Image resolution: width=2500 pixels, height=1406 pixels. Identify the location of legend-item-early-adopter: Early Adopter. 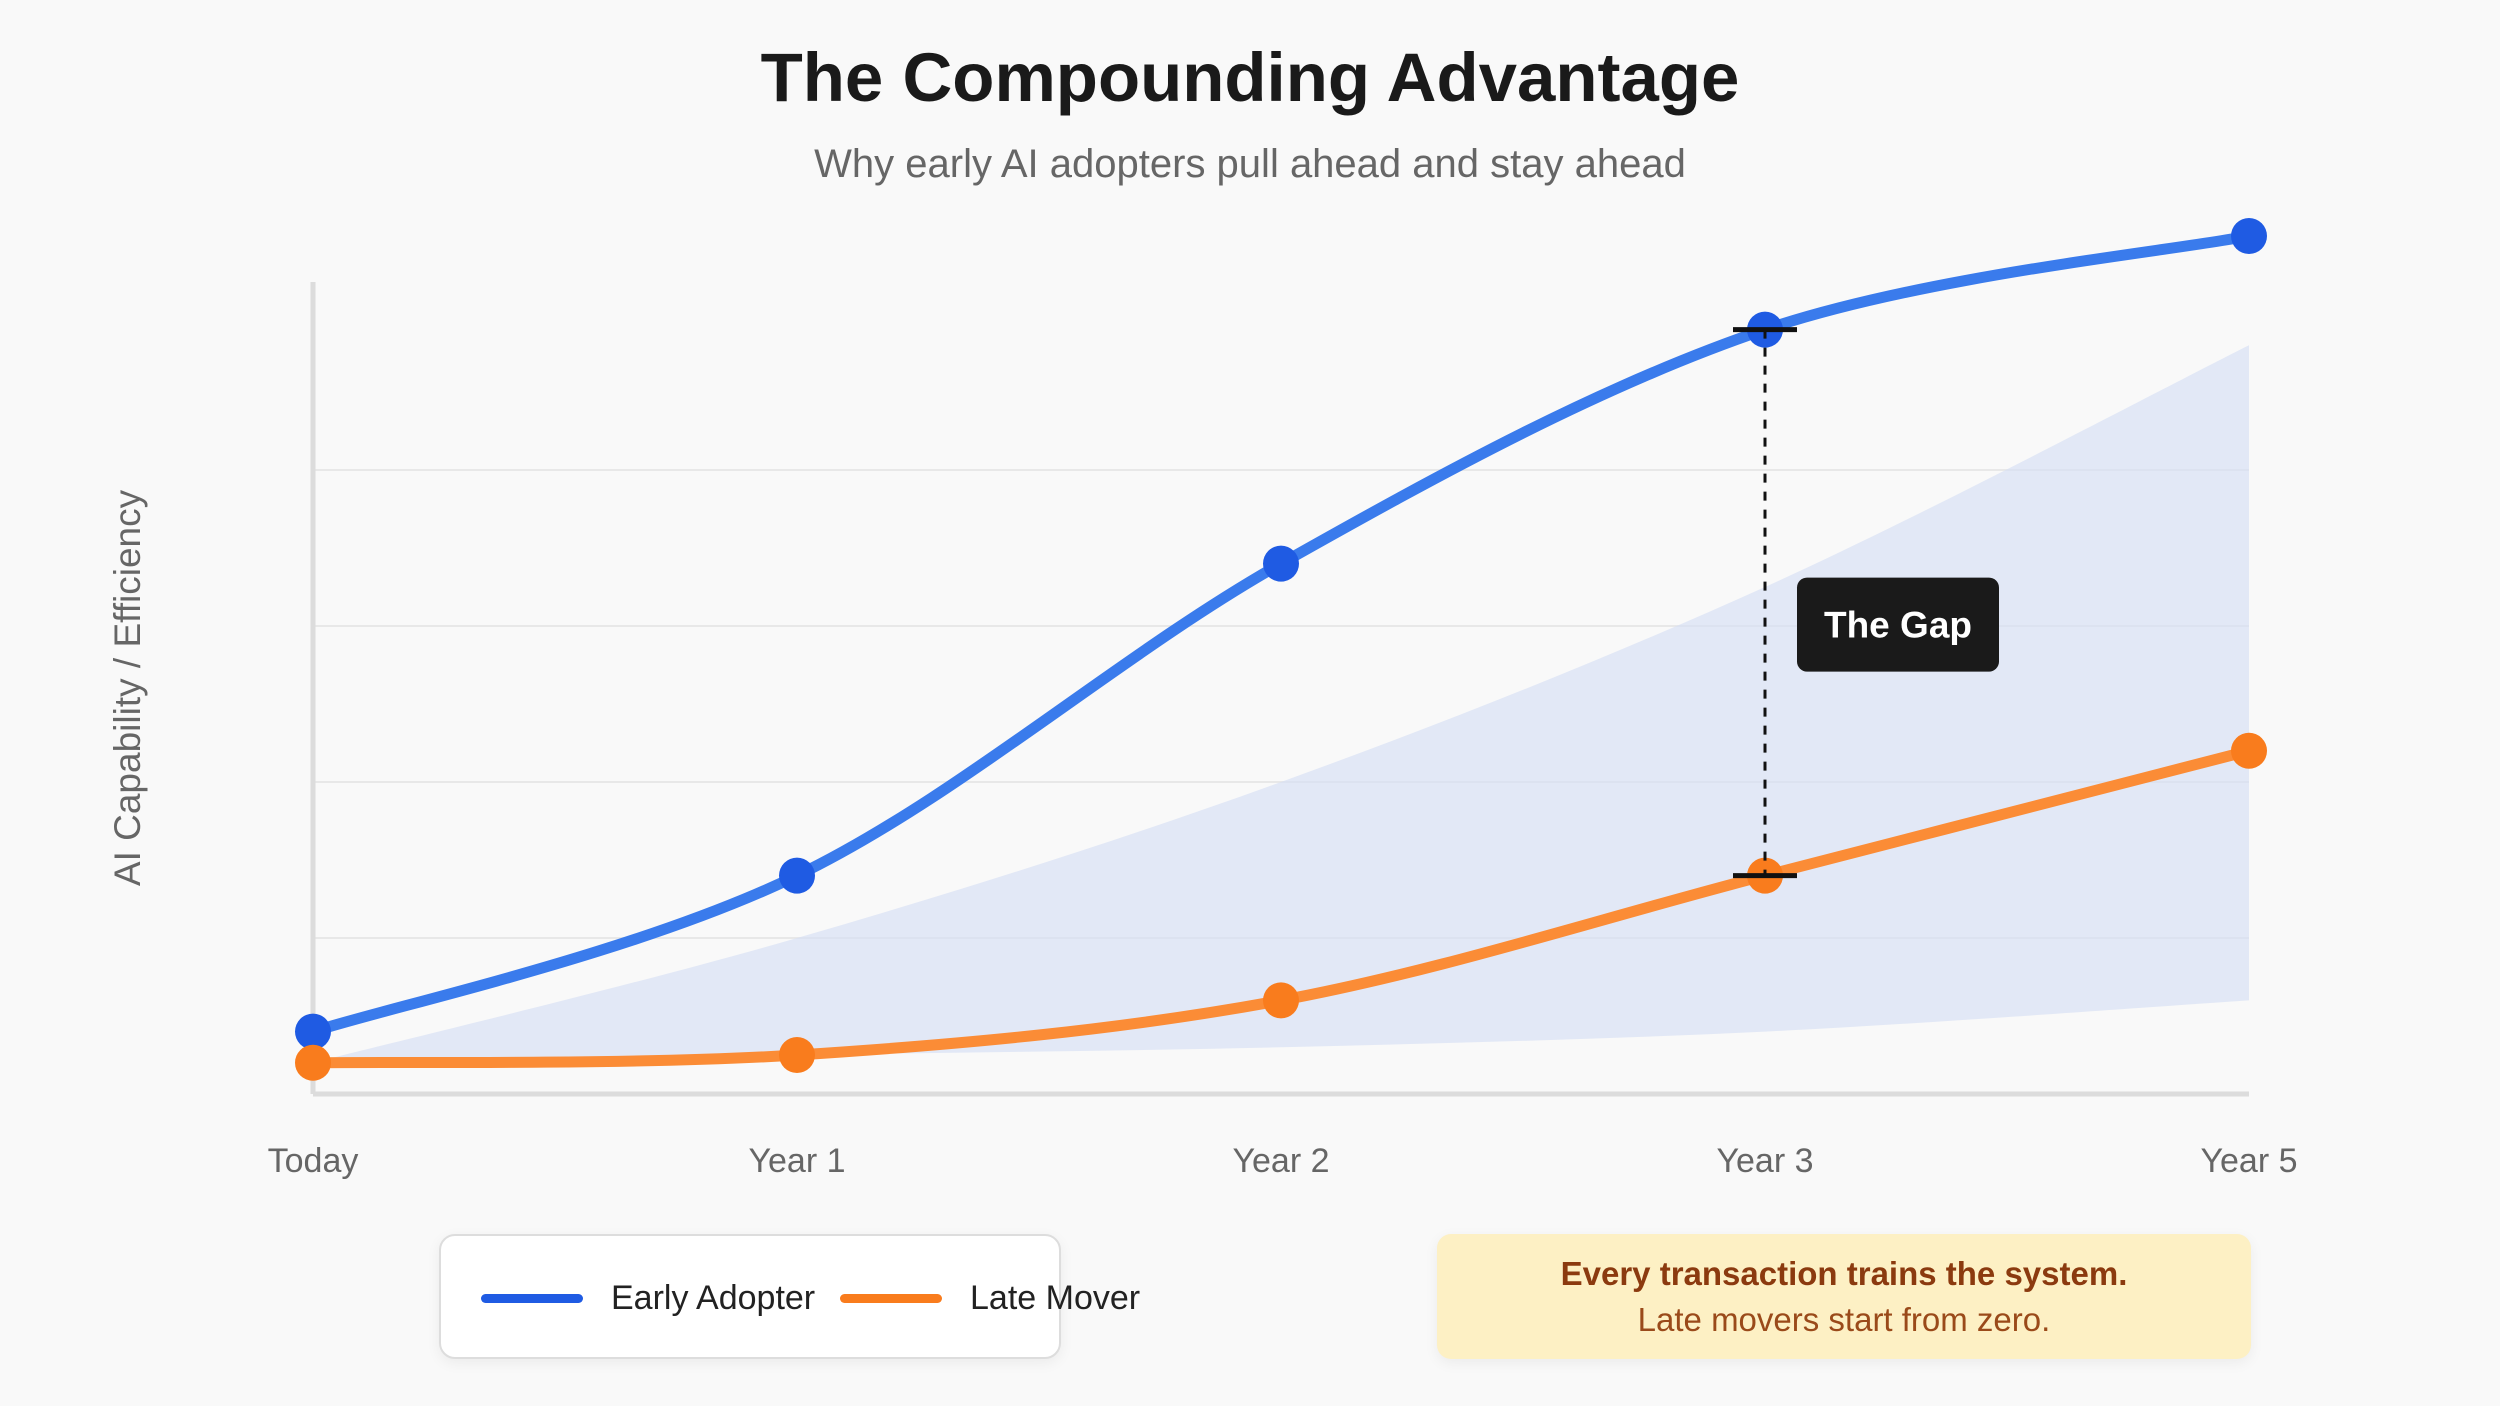
(648, 1298).